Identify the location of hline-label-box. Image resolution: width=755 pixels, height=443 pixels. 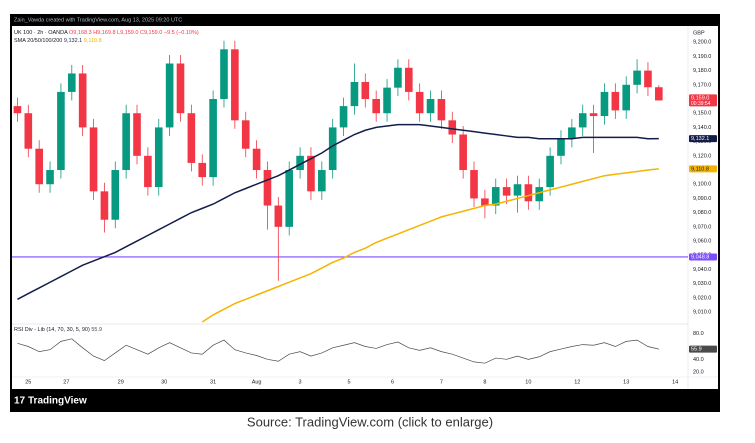
(703, 257).